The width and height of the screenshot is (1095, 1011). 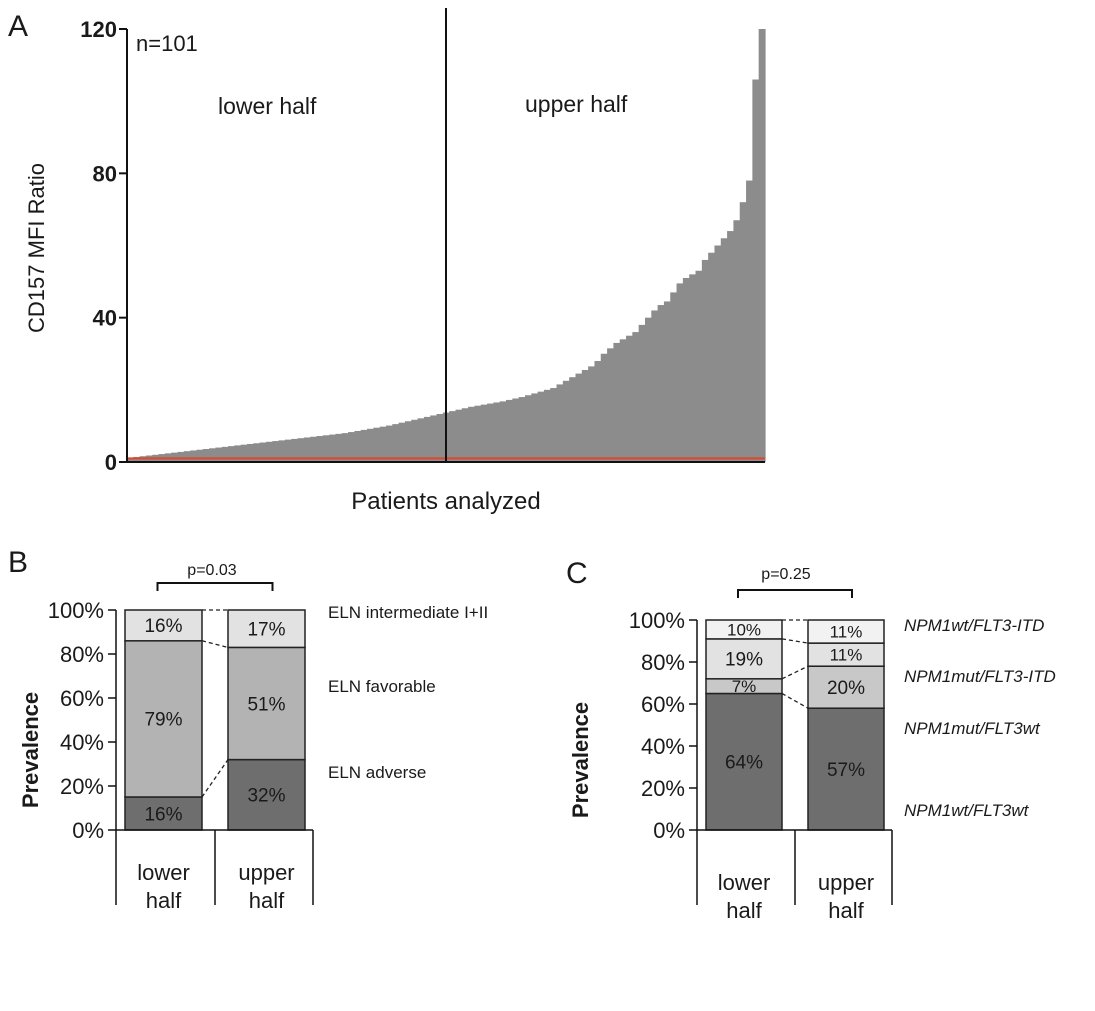 I want to click on segment-label: 57%, so click(x=846, y=770).